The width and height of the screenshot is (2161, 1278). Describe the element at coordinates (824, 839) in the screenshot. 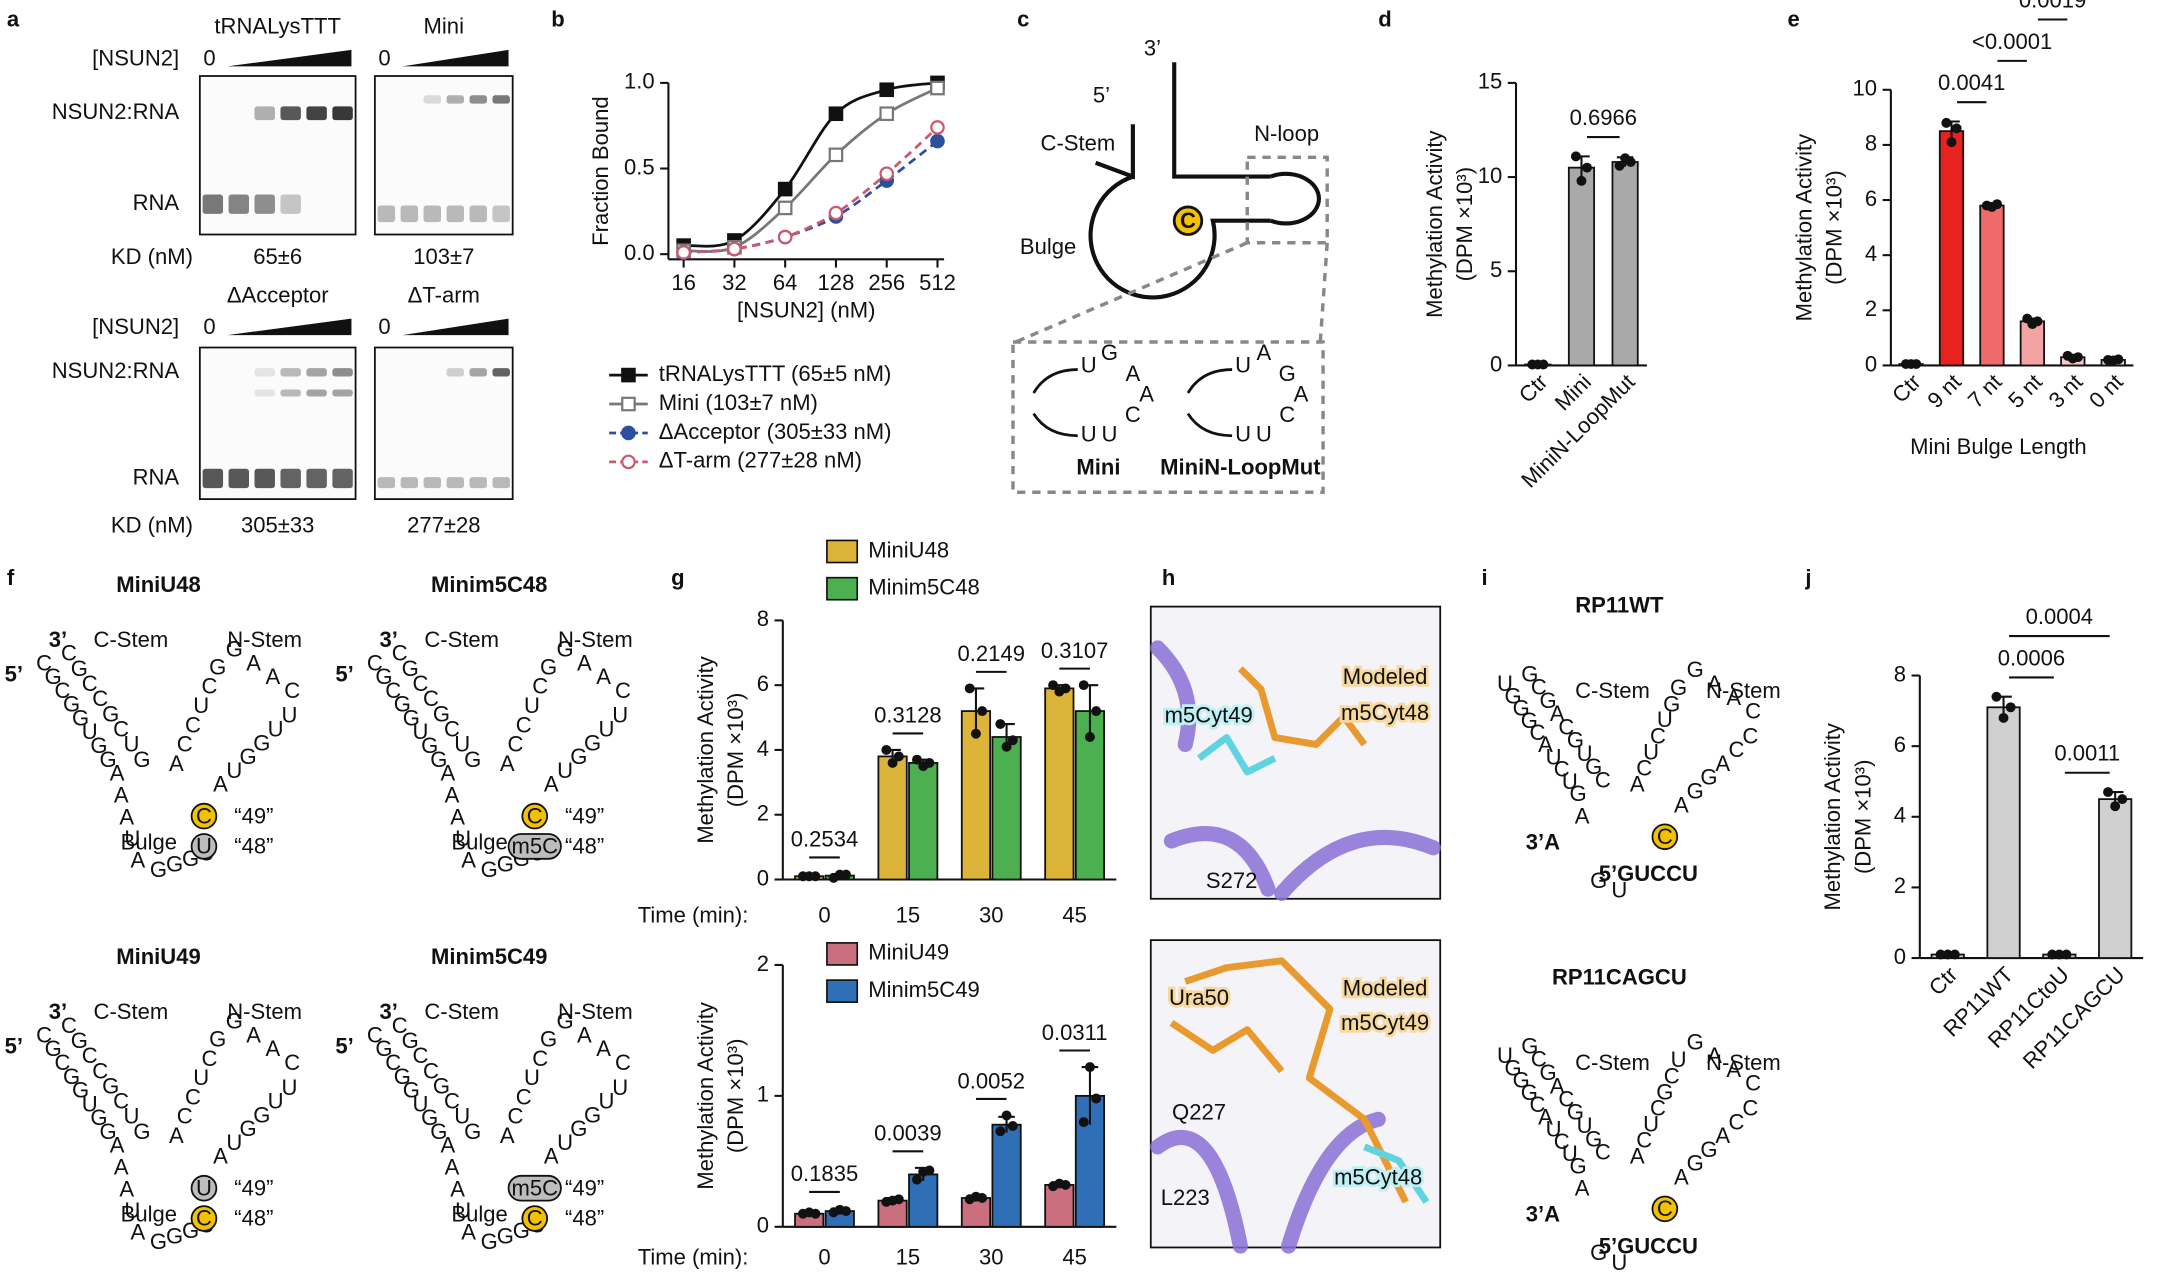

I see `p-value: 0.2534` at that location.